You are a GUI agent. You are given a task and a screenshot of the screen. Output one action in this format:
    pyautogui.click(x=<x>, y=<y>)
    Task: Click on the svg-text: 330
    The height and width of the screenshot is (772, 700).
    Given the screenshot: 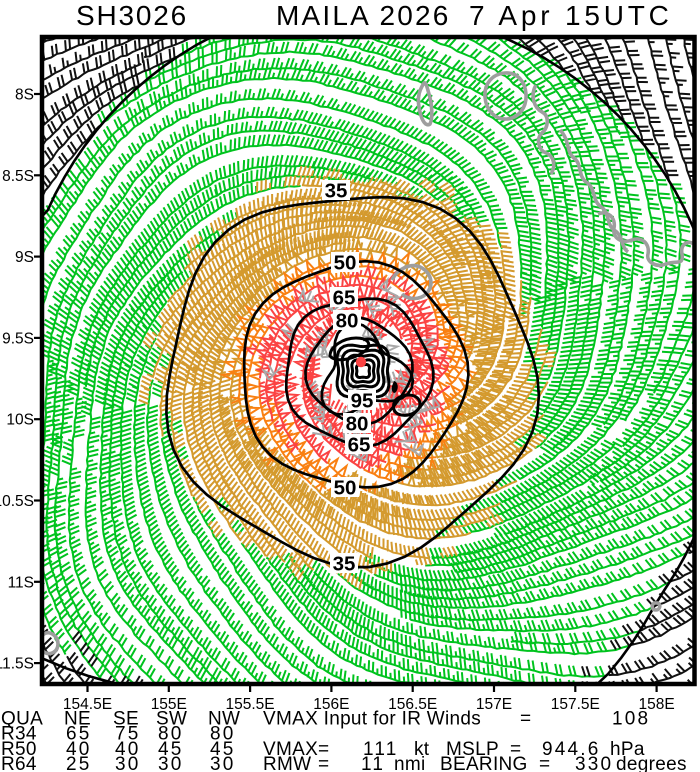 What is the action you would take?
    pyautogui.click(x=594, y=763)
    